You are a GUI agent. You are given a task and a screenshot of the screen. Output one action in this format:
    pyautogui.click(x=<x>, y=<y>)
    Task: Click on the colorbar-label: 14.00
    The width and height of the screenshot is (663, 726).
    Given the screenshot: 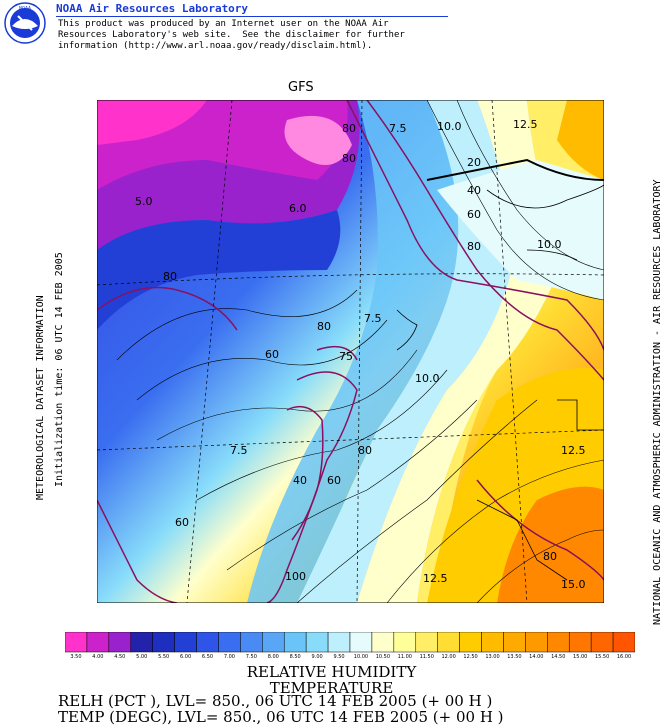 What is the action you would take?
    pyautogui.click(x=536, y=657)
    